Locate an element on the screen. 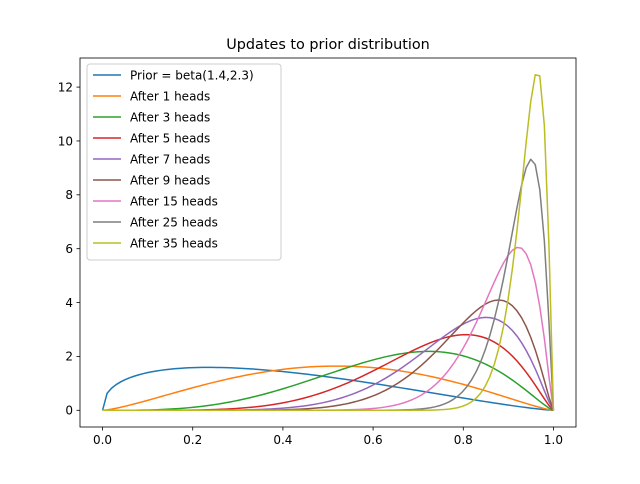 Image resolution: width=640 pixels, height=484 pixels. y-tick-label: 4 is located at coordinates (69, 303).